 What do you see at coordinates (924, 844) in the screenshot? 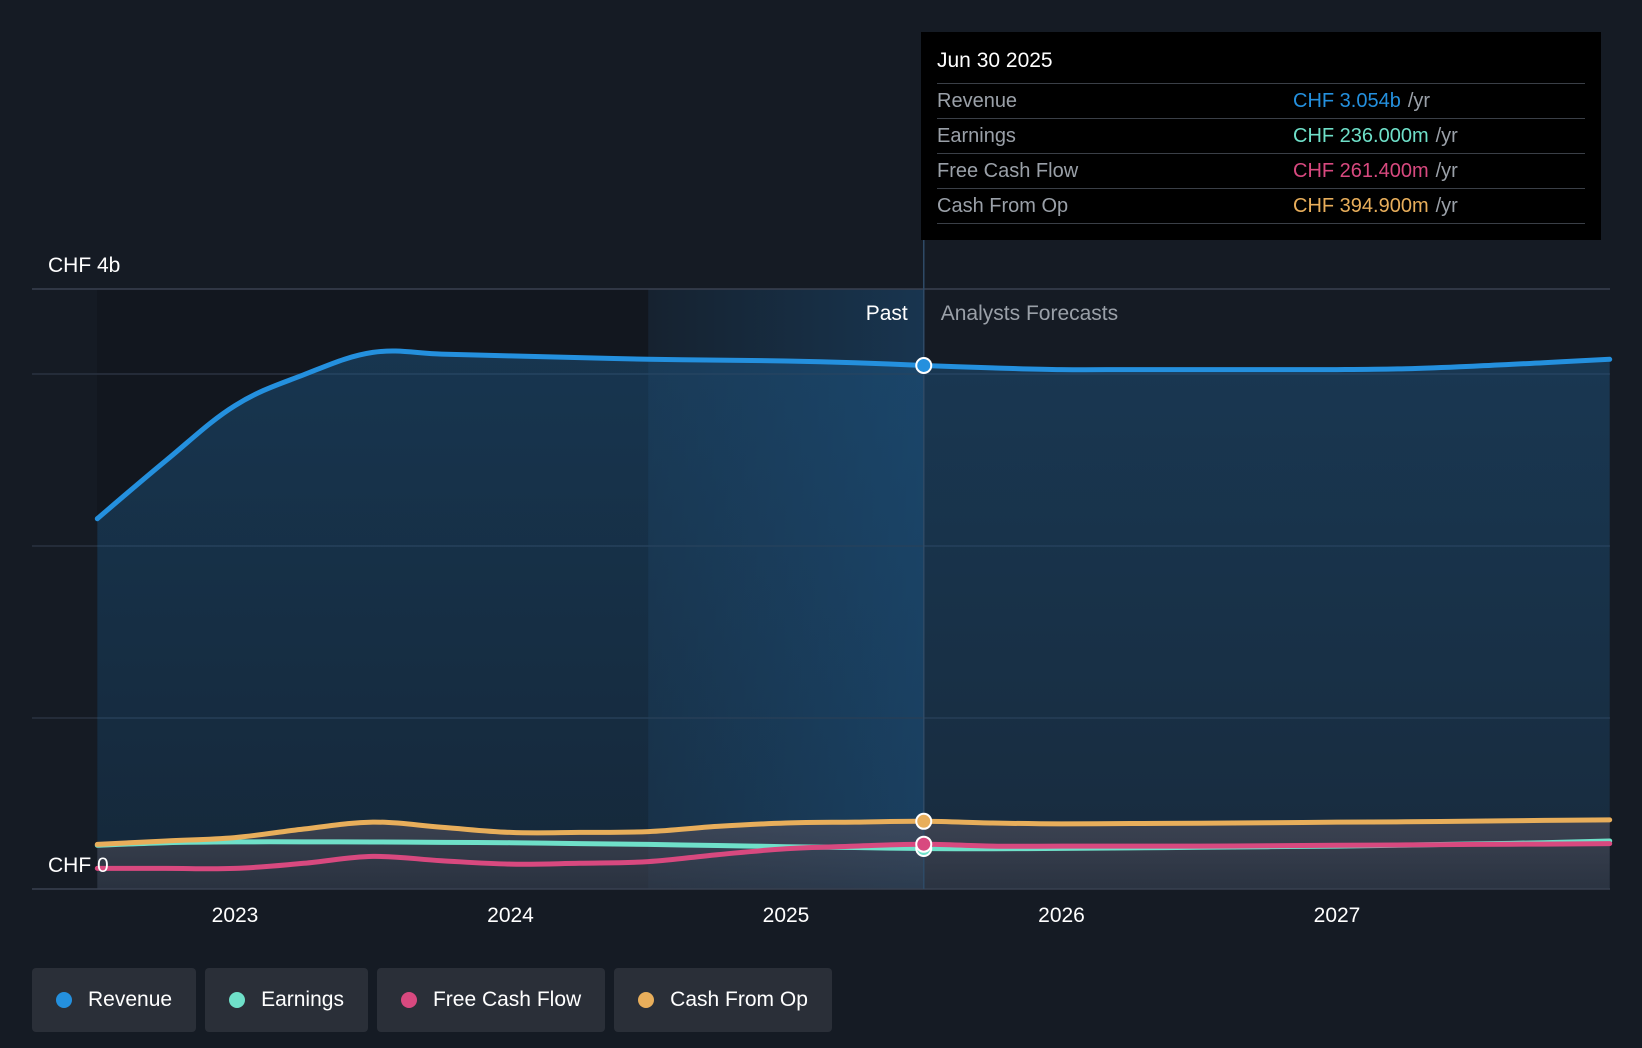
I see `free-cash-flow-marker` at bounding box center [924, 844].